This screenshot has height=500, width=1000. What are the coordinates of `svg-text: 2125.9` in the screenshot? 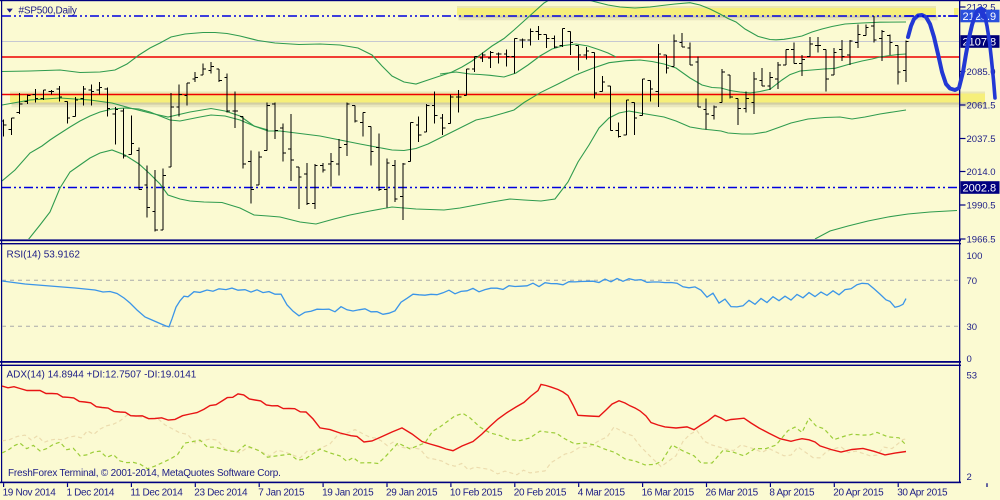 It's located at (980, 17).